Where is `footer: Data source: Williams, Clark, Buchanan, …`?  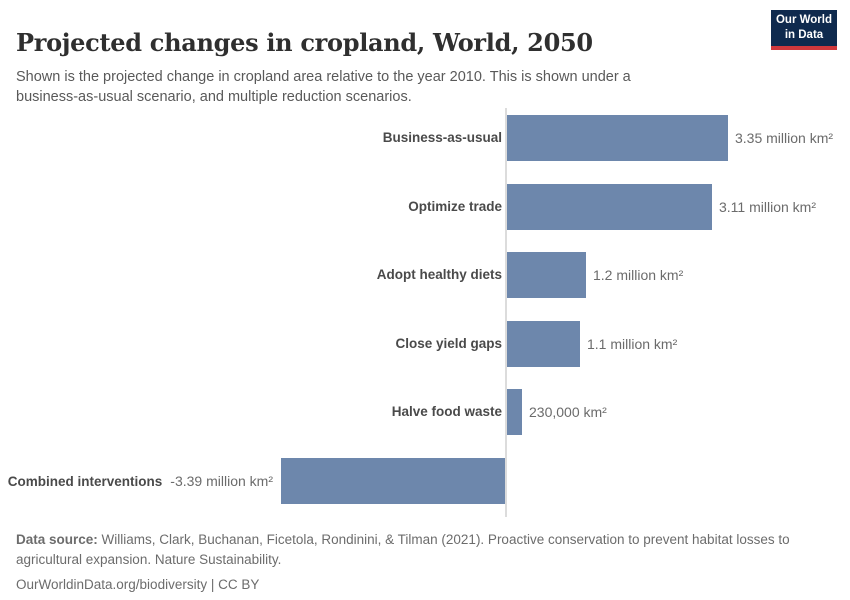 footer: Data source: Williams, Clark, Buchanan, … is located at coordinates (425, 562).